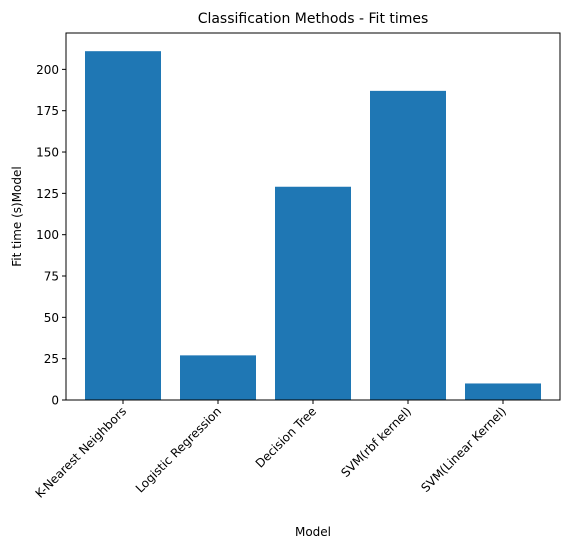 This screenshot has height=549, width=571. I want to click on y-tick-label-4: 100, so click(47, 235).